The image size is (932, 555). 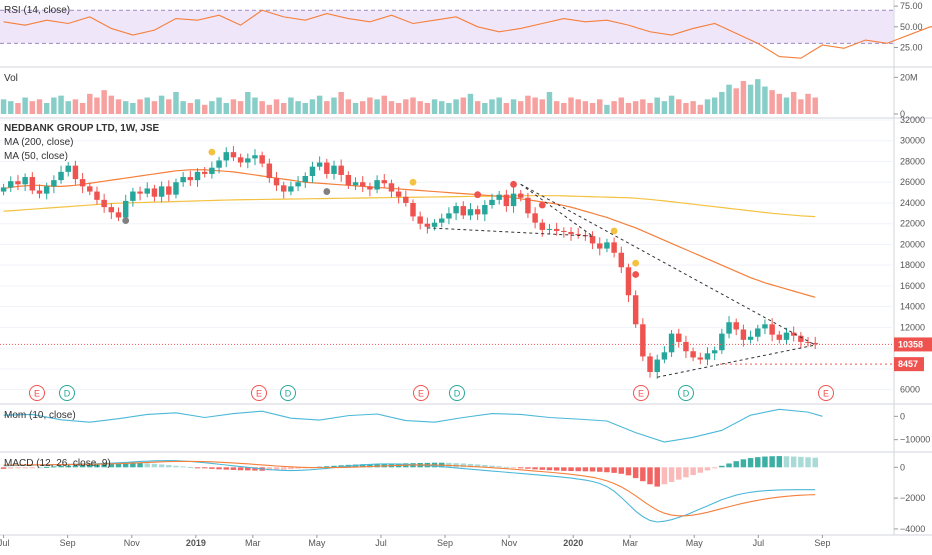 I want to click on rsi-line, so click(x=467, y=34).